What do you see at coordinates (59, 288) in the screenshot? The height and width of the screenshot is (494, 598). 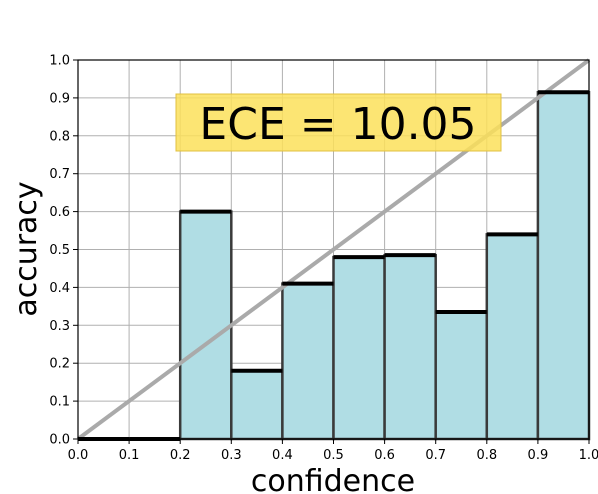 I see `y-tick-label: 0.4` at bounding box center [59, 288].